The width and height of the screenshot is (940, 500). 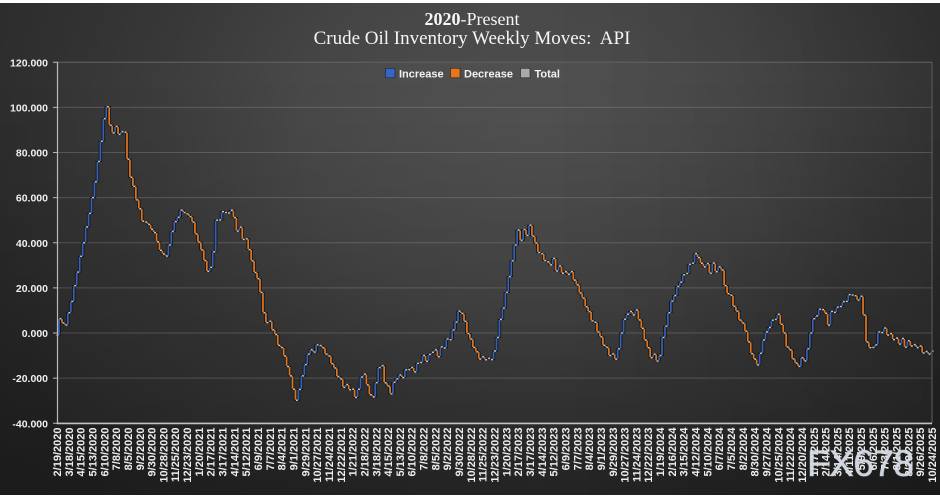 I want to click on svg-text: 8/4/2021, so click(x=283, y=449).